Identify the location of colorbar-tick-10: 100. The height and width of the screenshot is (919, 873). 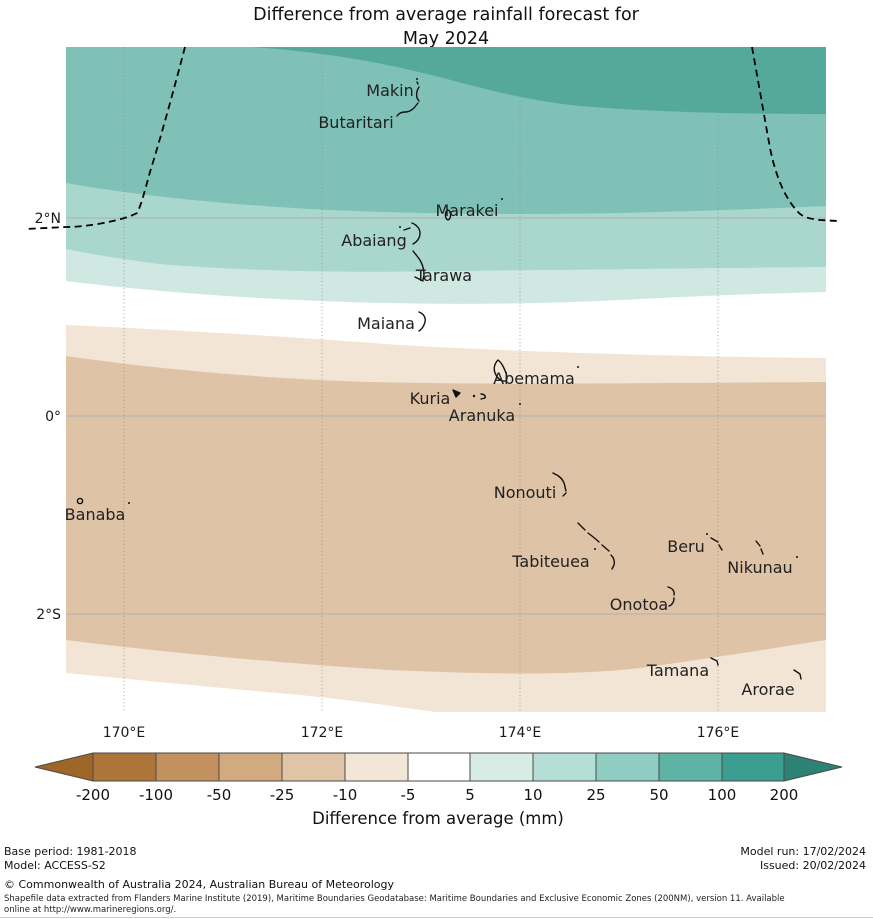
(722, 795).